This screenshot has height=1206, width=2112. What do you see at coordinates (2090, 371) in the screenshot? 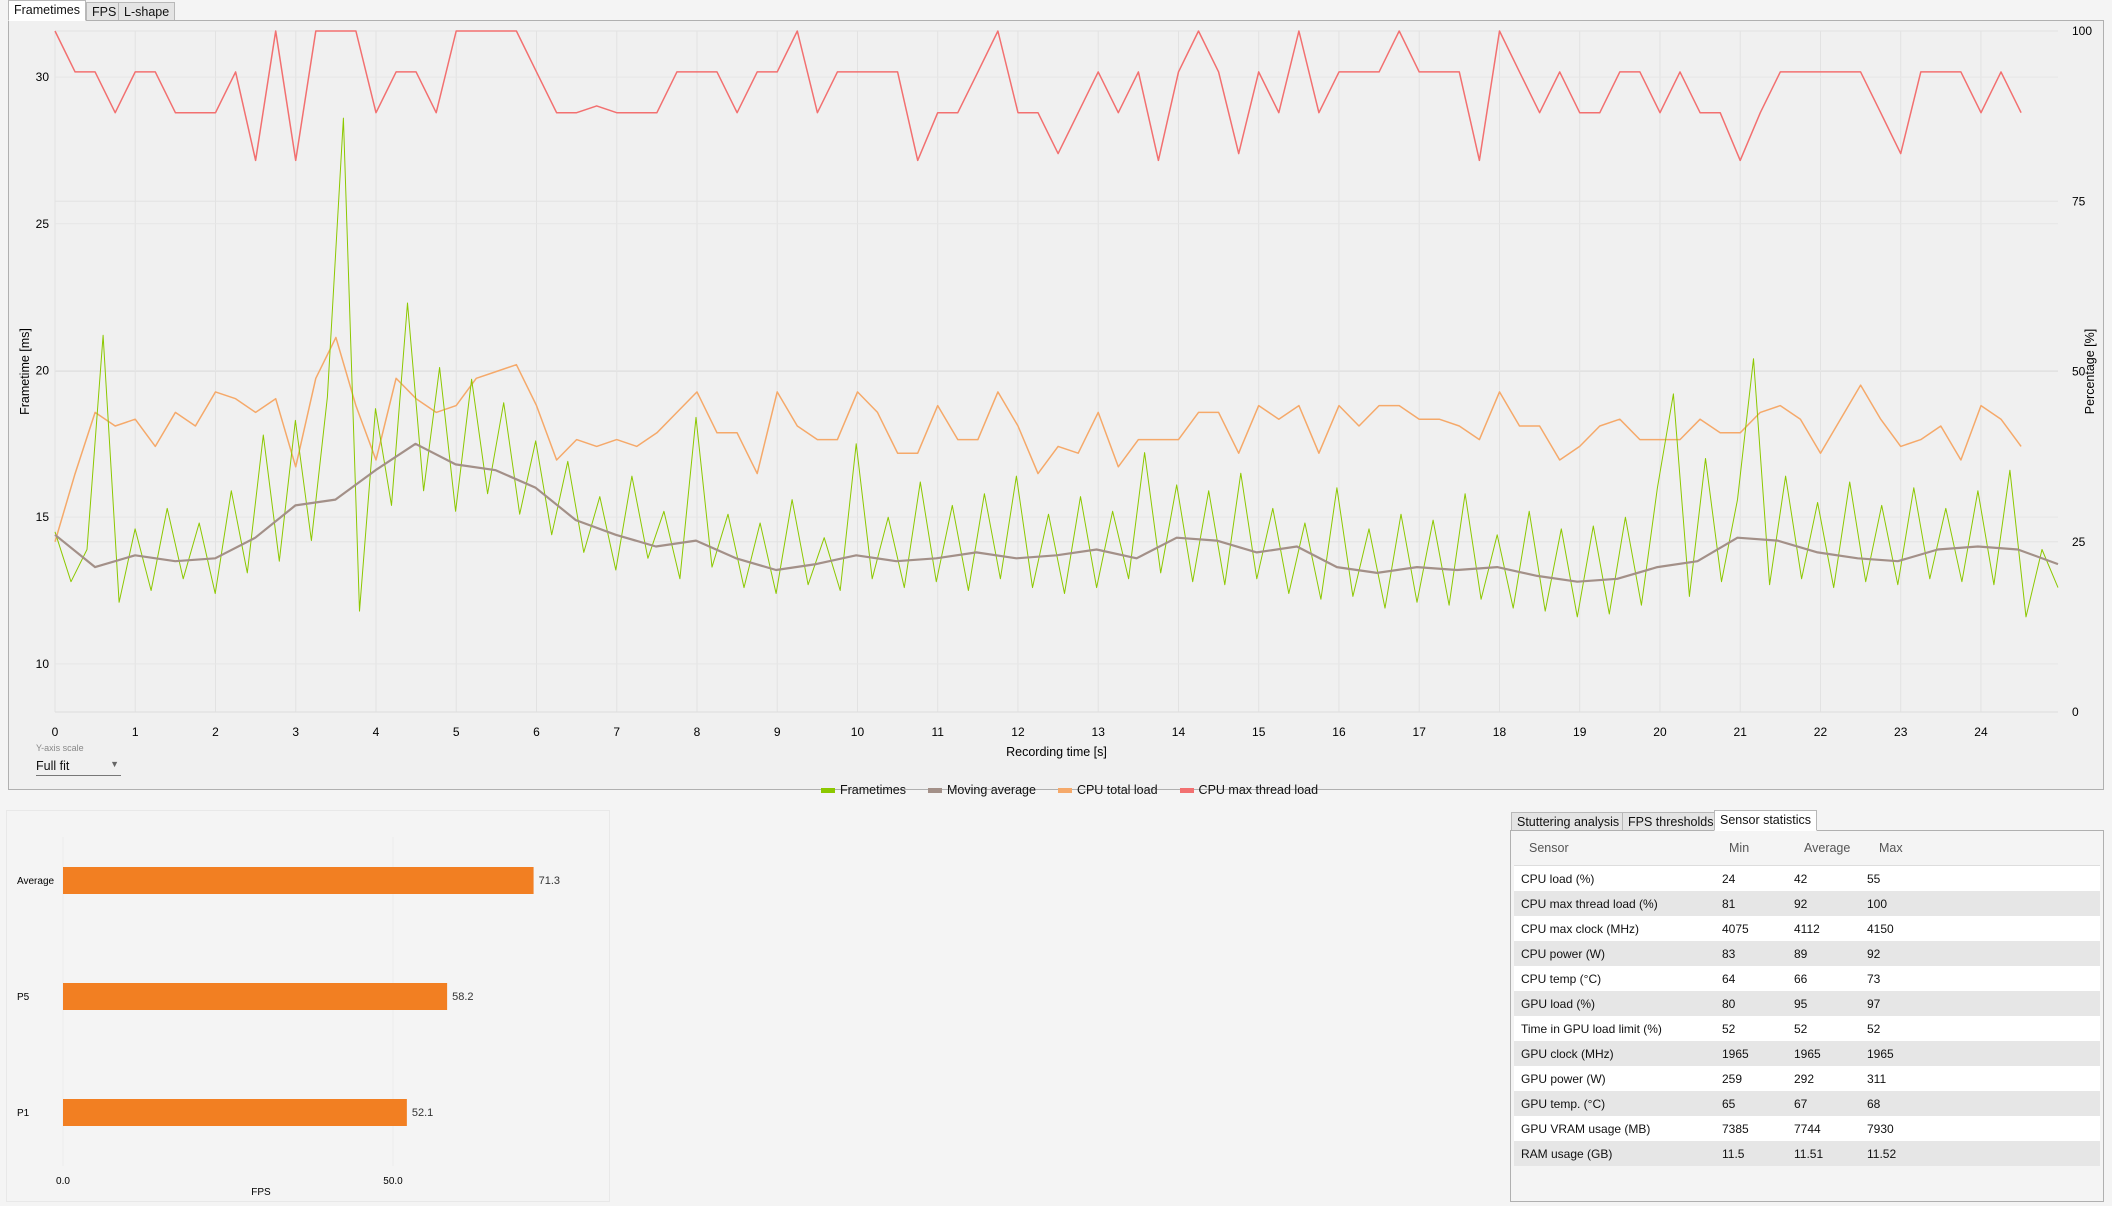
I see `y2-axis-title: Percentage [%]` at bounding box center [2090, 371].